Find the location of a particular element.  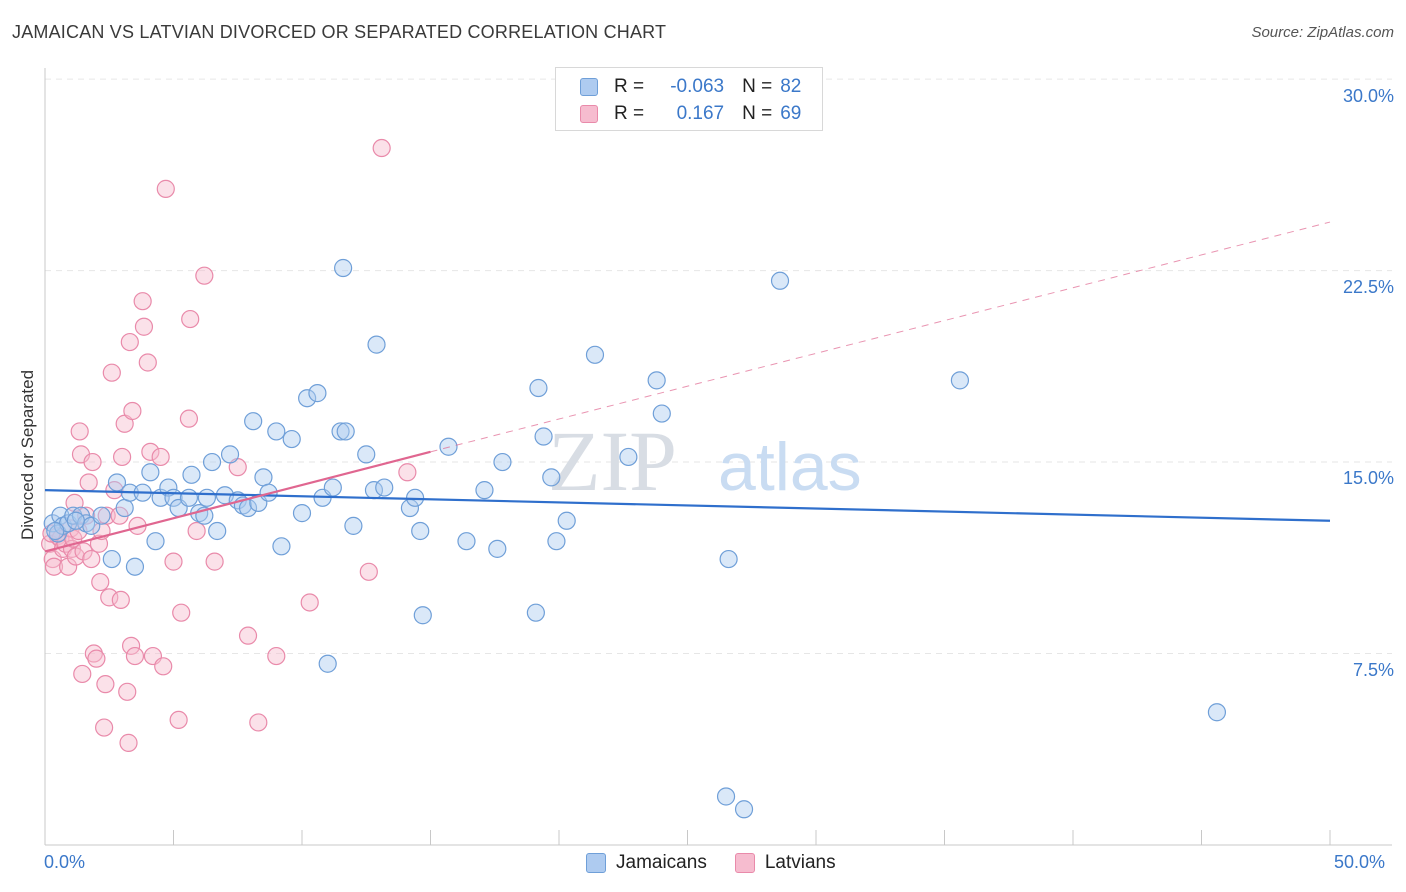

latvians-trend-line is located at coordinates (237, 501).